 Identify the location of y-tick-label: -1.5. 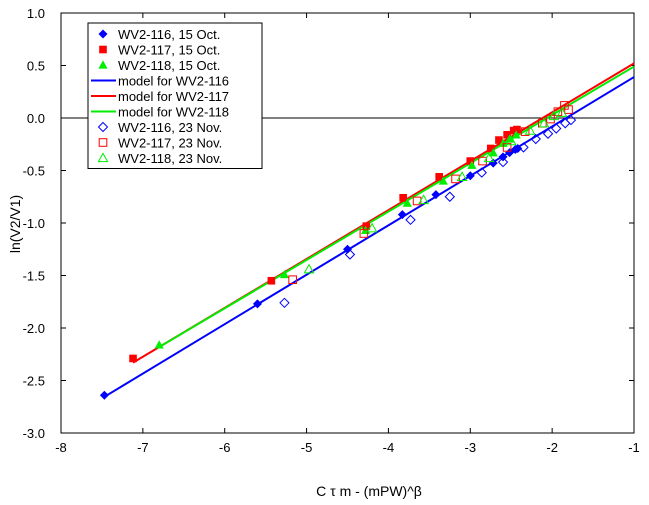
(34, 276).